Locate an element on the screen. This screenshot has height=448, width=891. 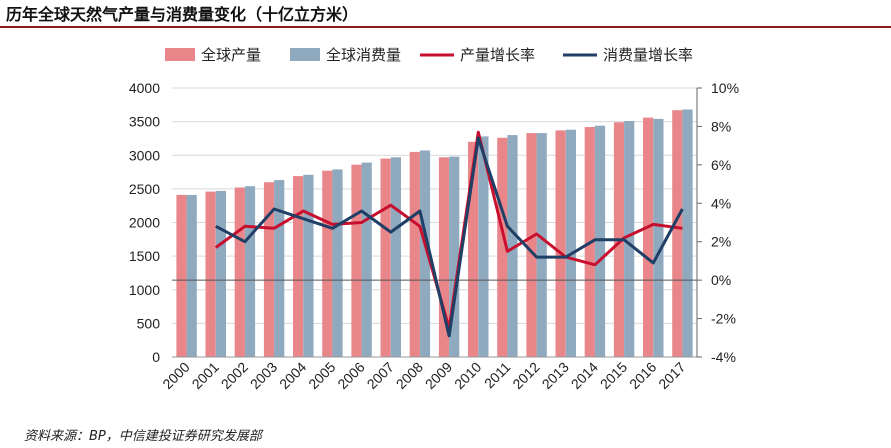
right-tick-label: 6% is located at coordinates (721, 165).